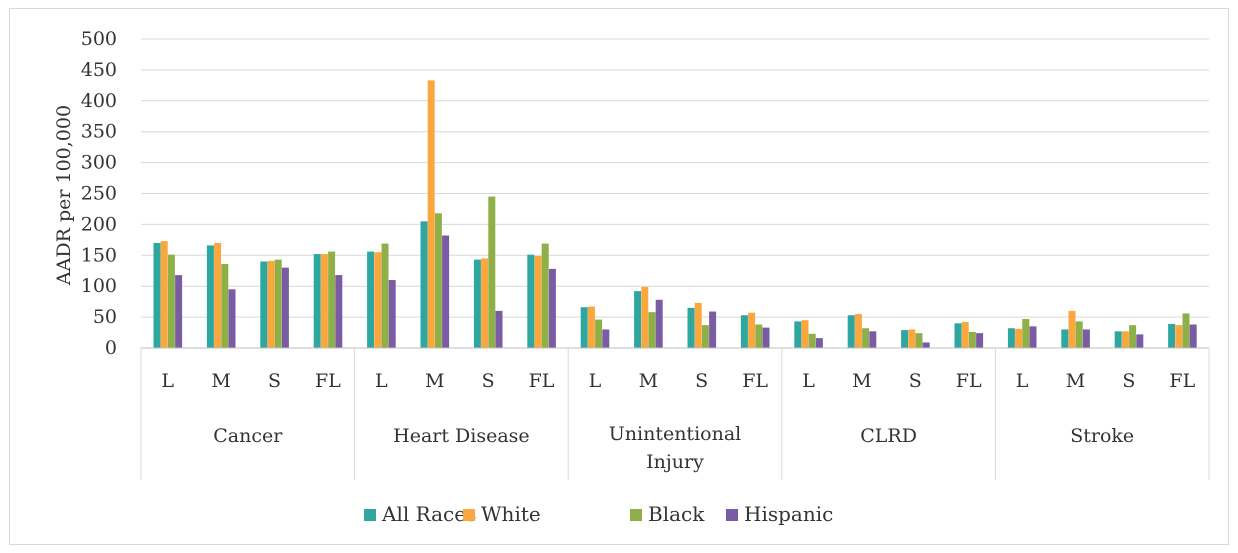 This screenshot has width=1238, height=553. What do you see at coordinates (248, 436) in the screenshot?
I see `x-group-label: Cancer` at bounding box center [248, 436].